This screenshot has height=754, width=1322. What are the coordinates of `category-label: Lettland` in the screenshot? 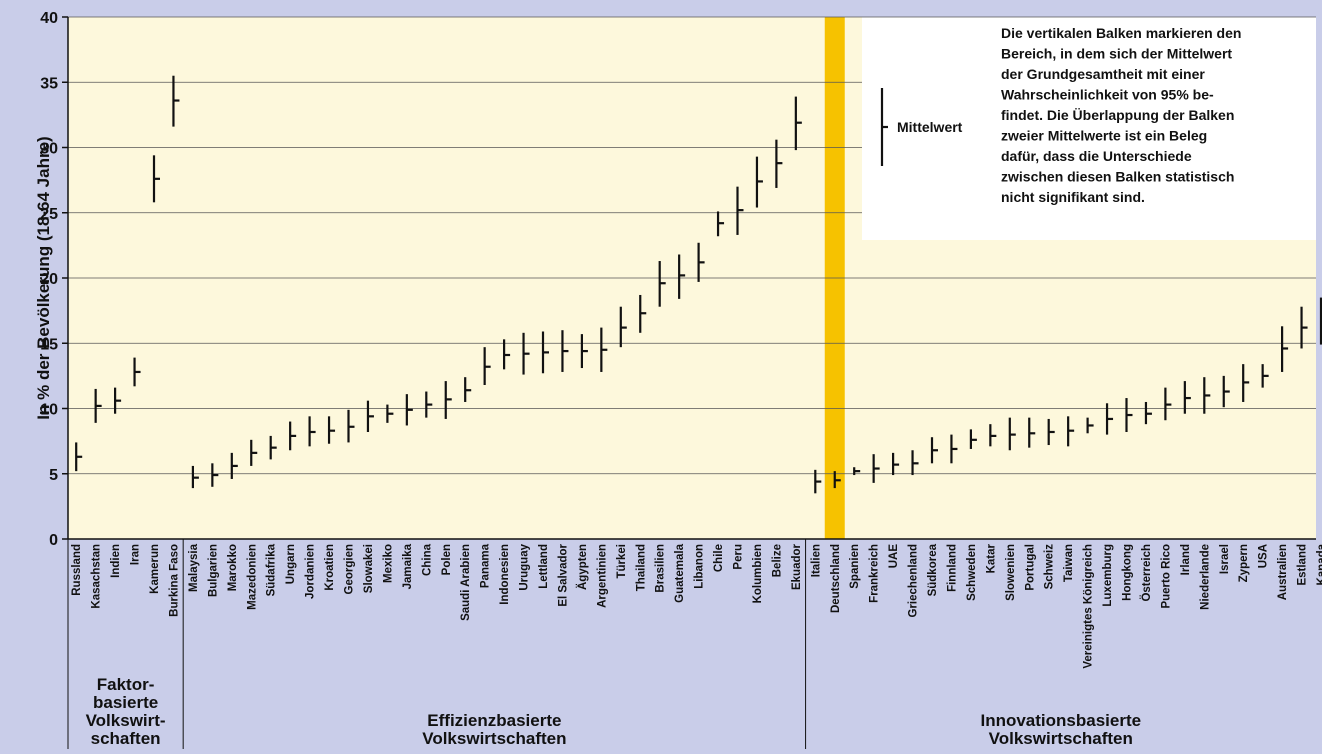 It's located at (544, 566).